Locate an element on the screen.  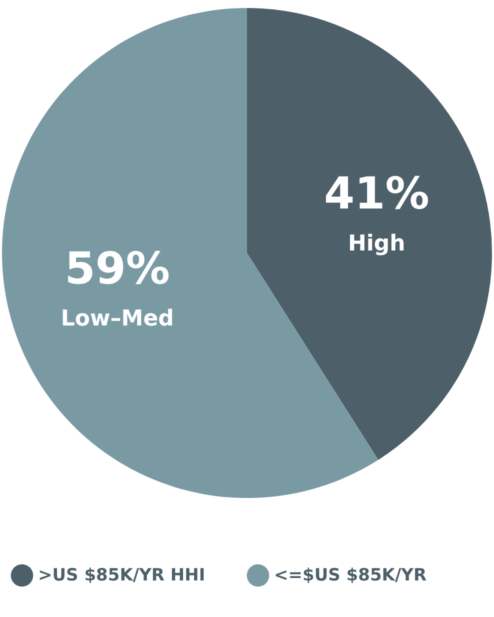
text: Low–Med is located at coordinates (117, 319).